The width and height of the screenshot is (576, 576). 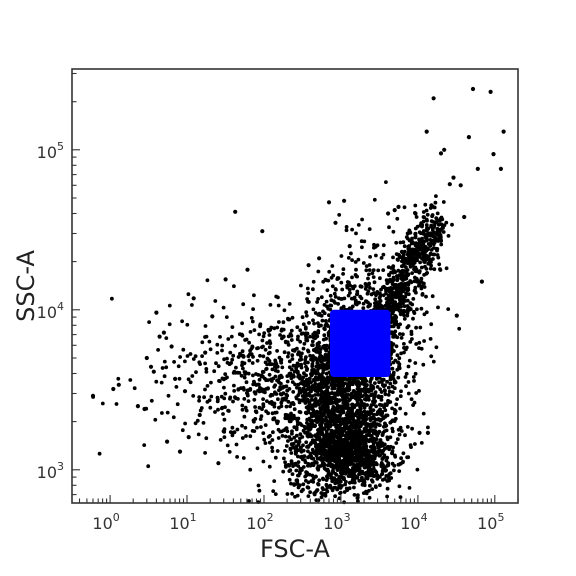 What do you see at coordinates (105, 522) in the screenshot?
I see `x-tick-label: 100` at bounding box center [105, 522].